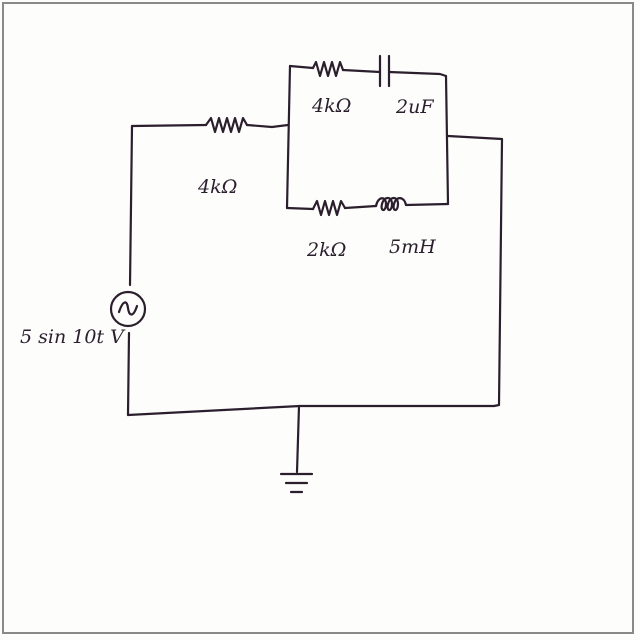 This screenshot has height=640, width=640. I want to click on bottom-wire, so click(311, 410).